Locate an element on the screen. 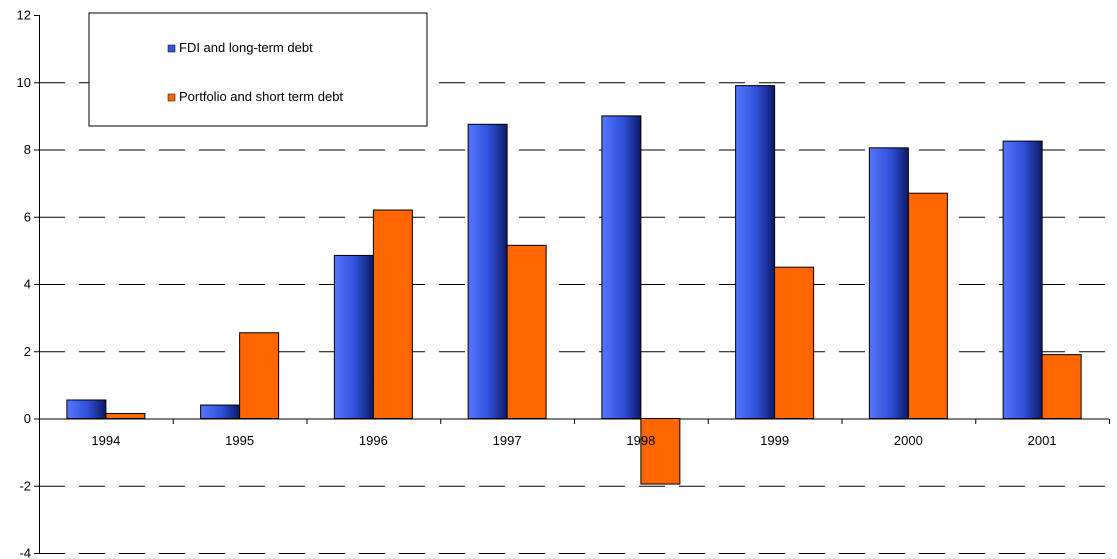  bar-fdi-1995 is located at coordinates (220, 411).